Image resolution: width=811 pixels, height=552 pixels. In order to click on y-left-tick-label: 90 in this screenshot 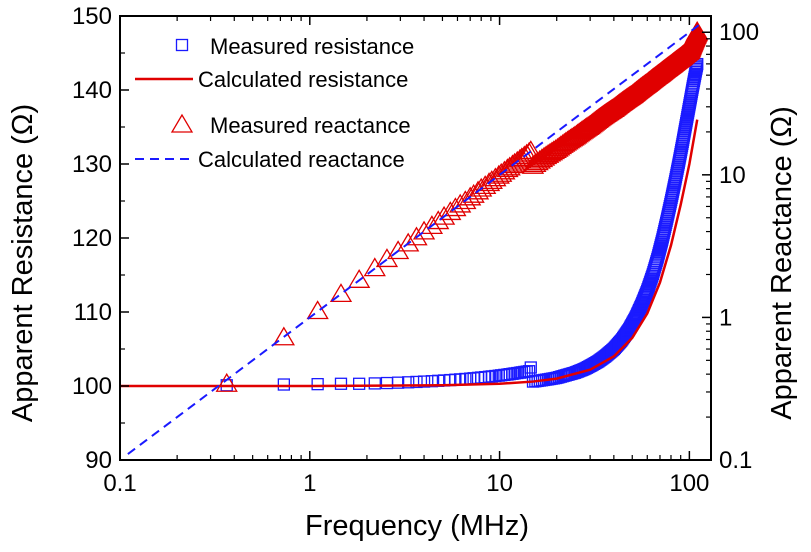, I will do `click(98, 460)`.